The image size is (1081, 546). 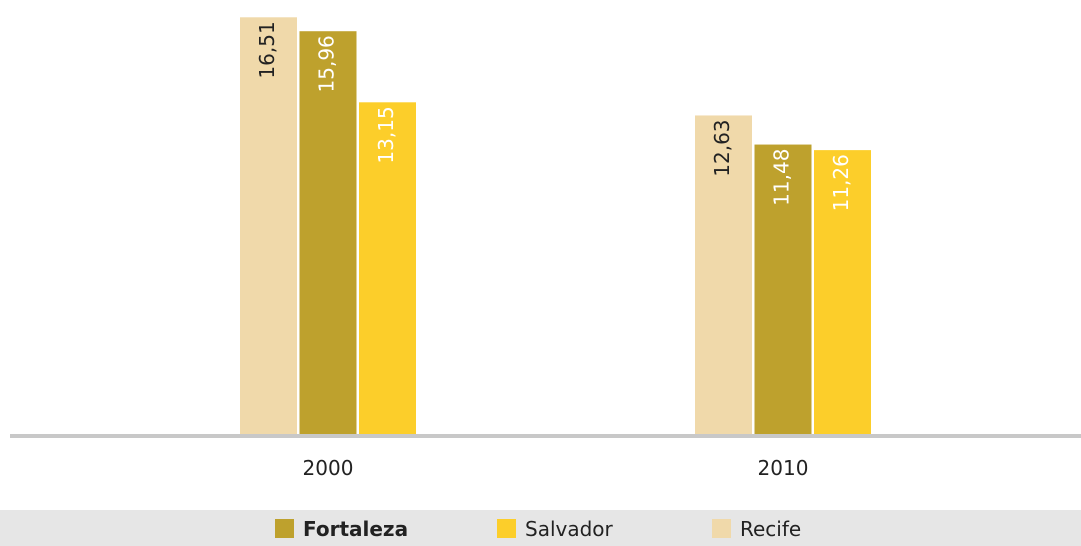 What do you see at coordinates (386, 134) in the screenshot?
I see `value-label: 13,15` at bounding box center [386, 134].